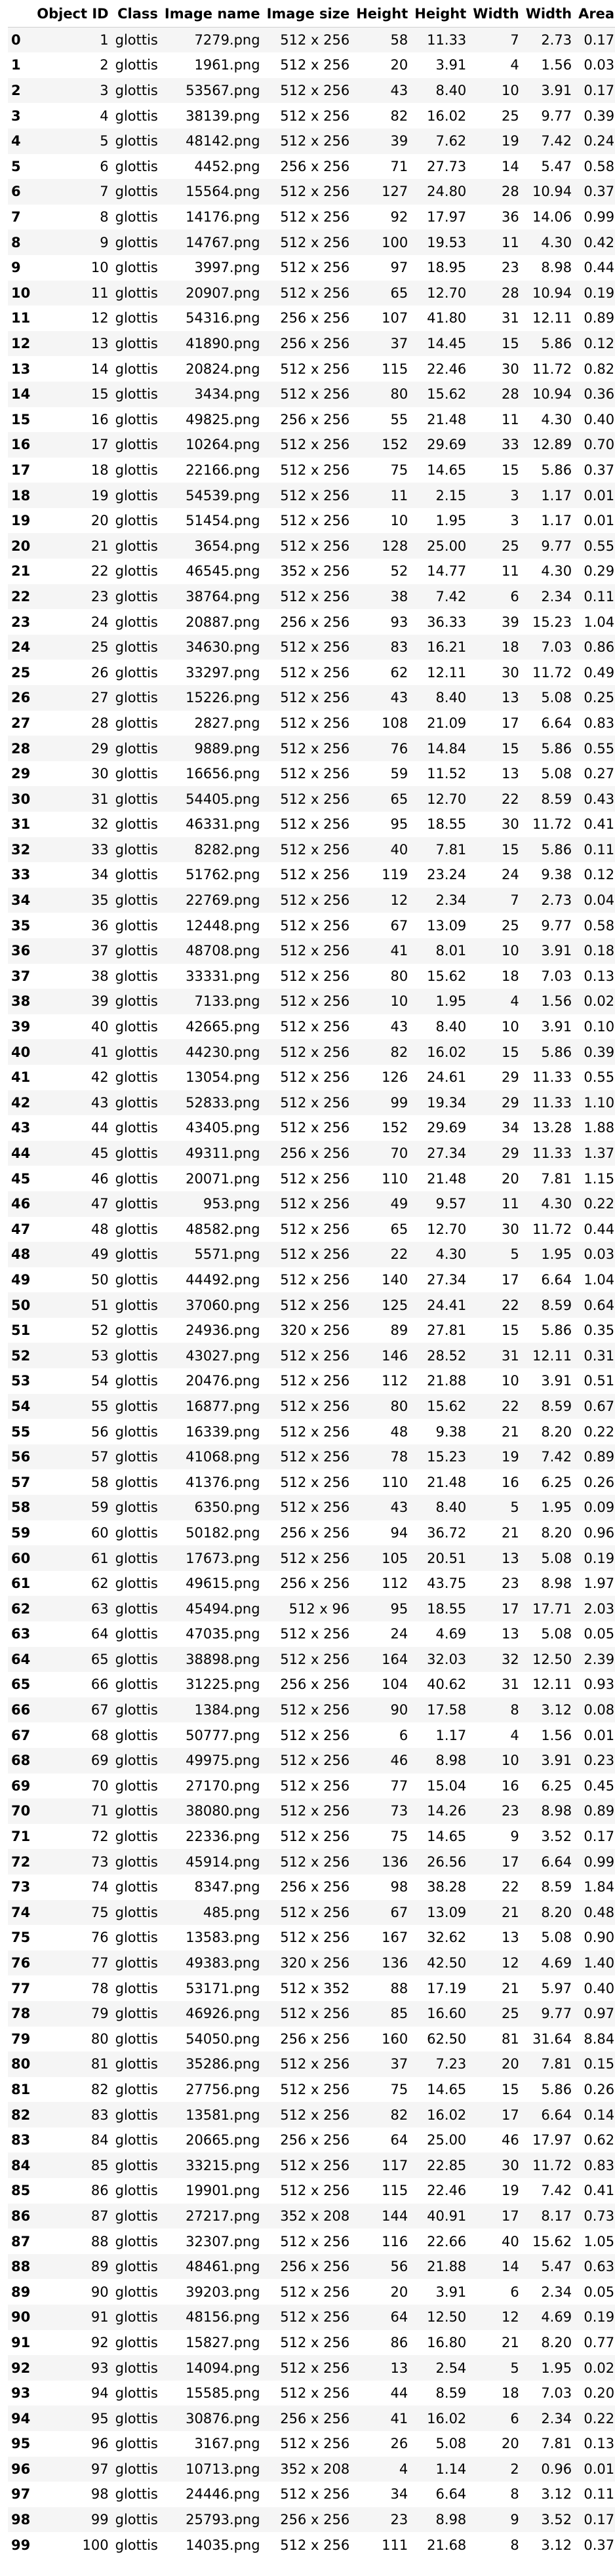 This screenshot has height=2576, width=615. What do you see at coordinates (21, 2494) in the screenshot?
I see `row-index: 97` at bounding box center [21, 2494].